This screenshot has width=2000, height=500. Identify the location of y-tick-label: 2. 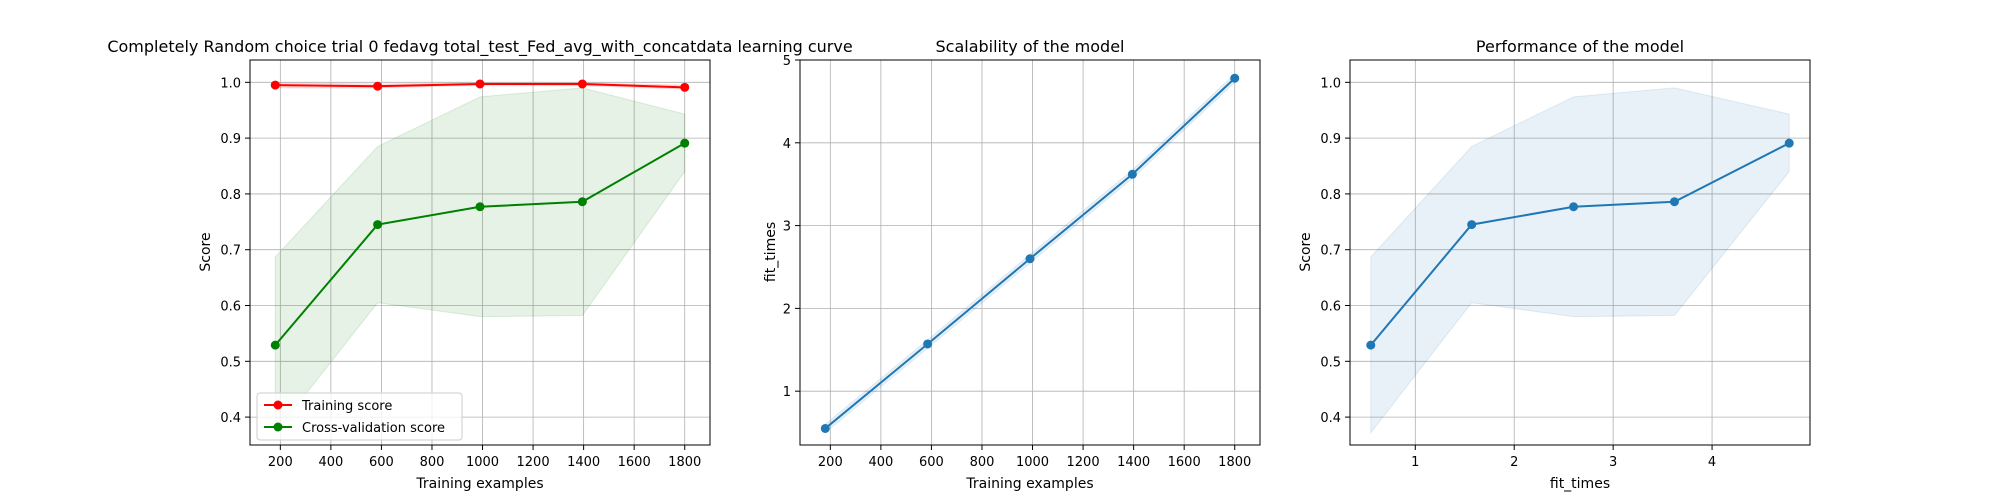
(787, 309).